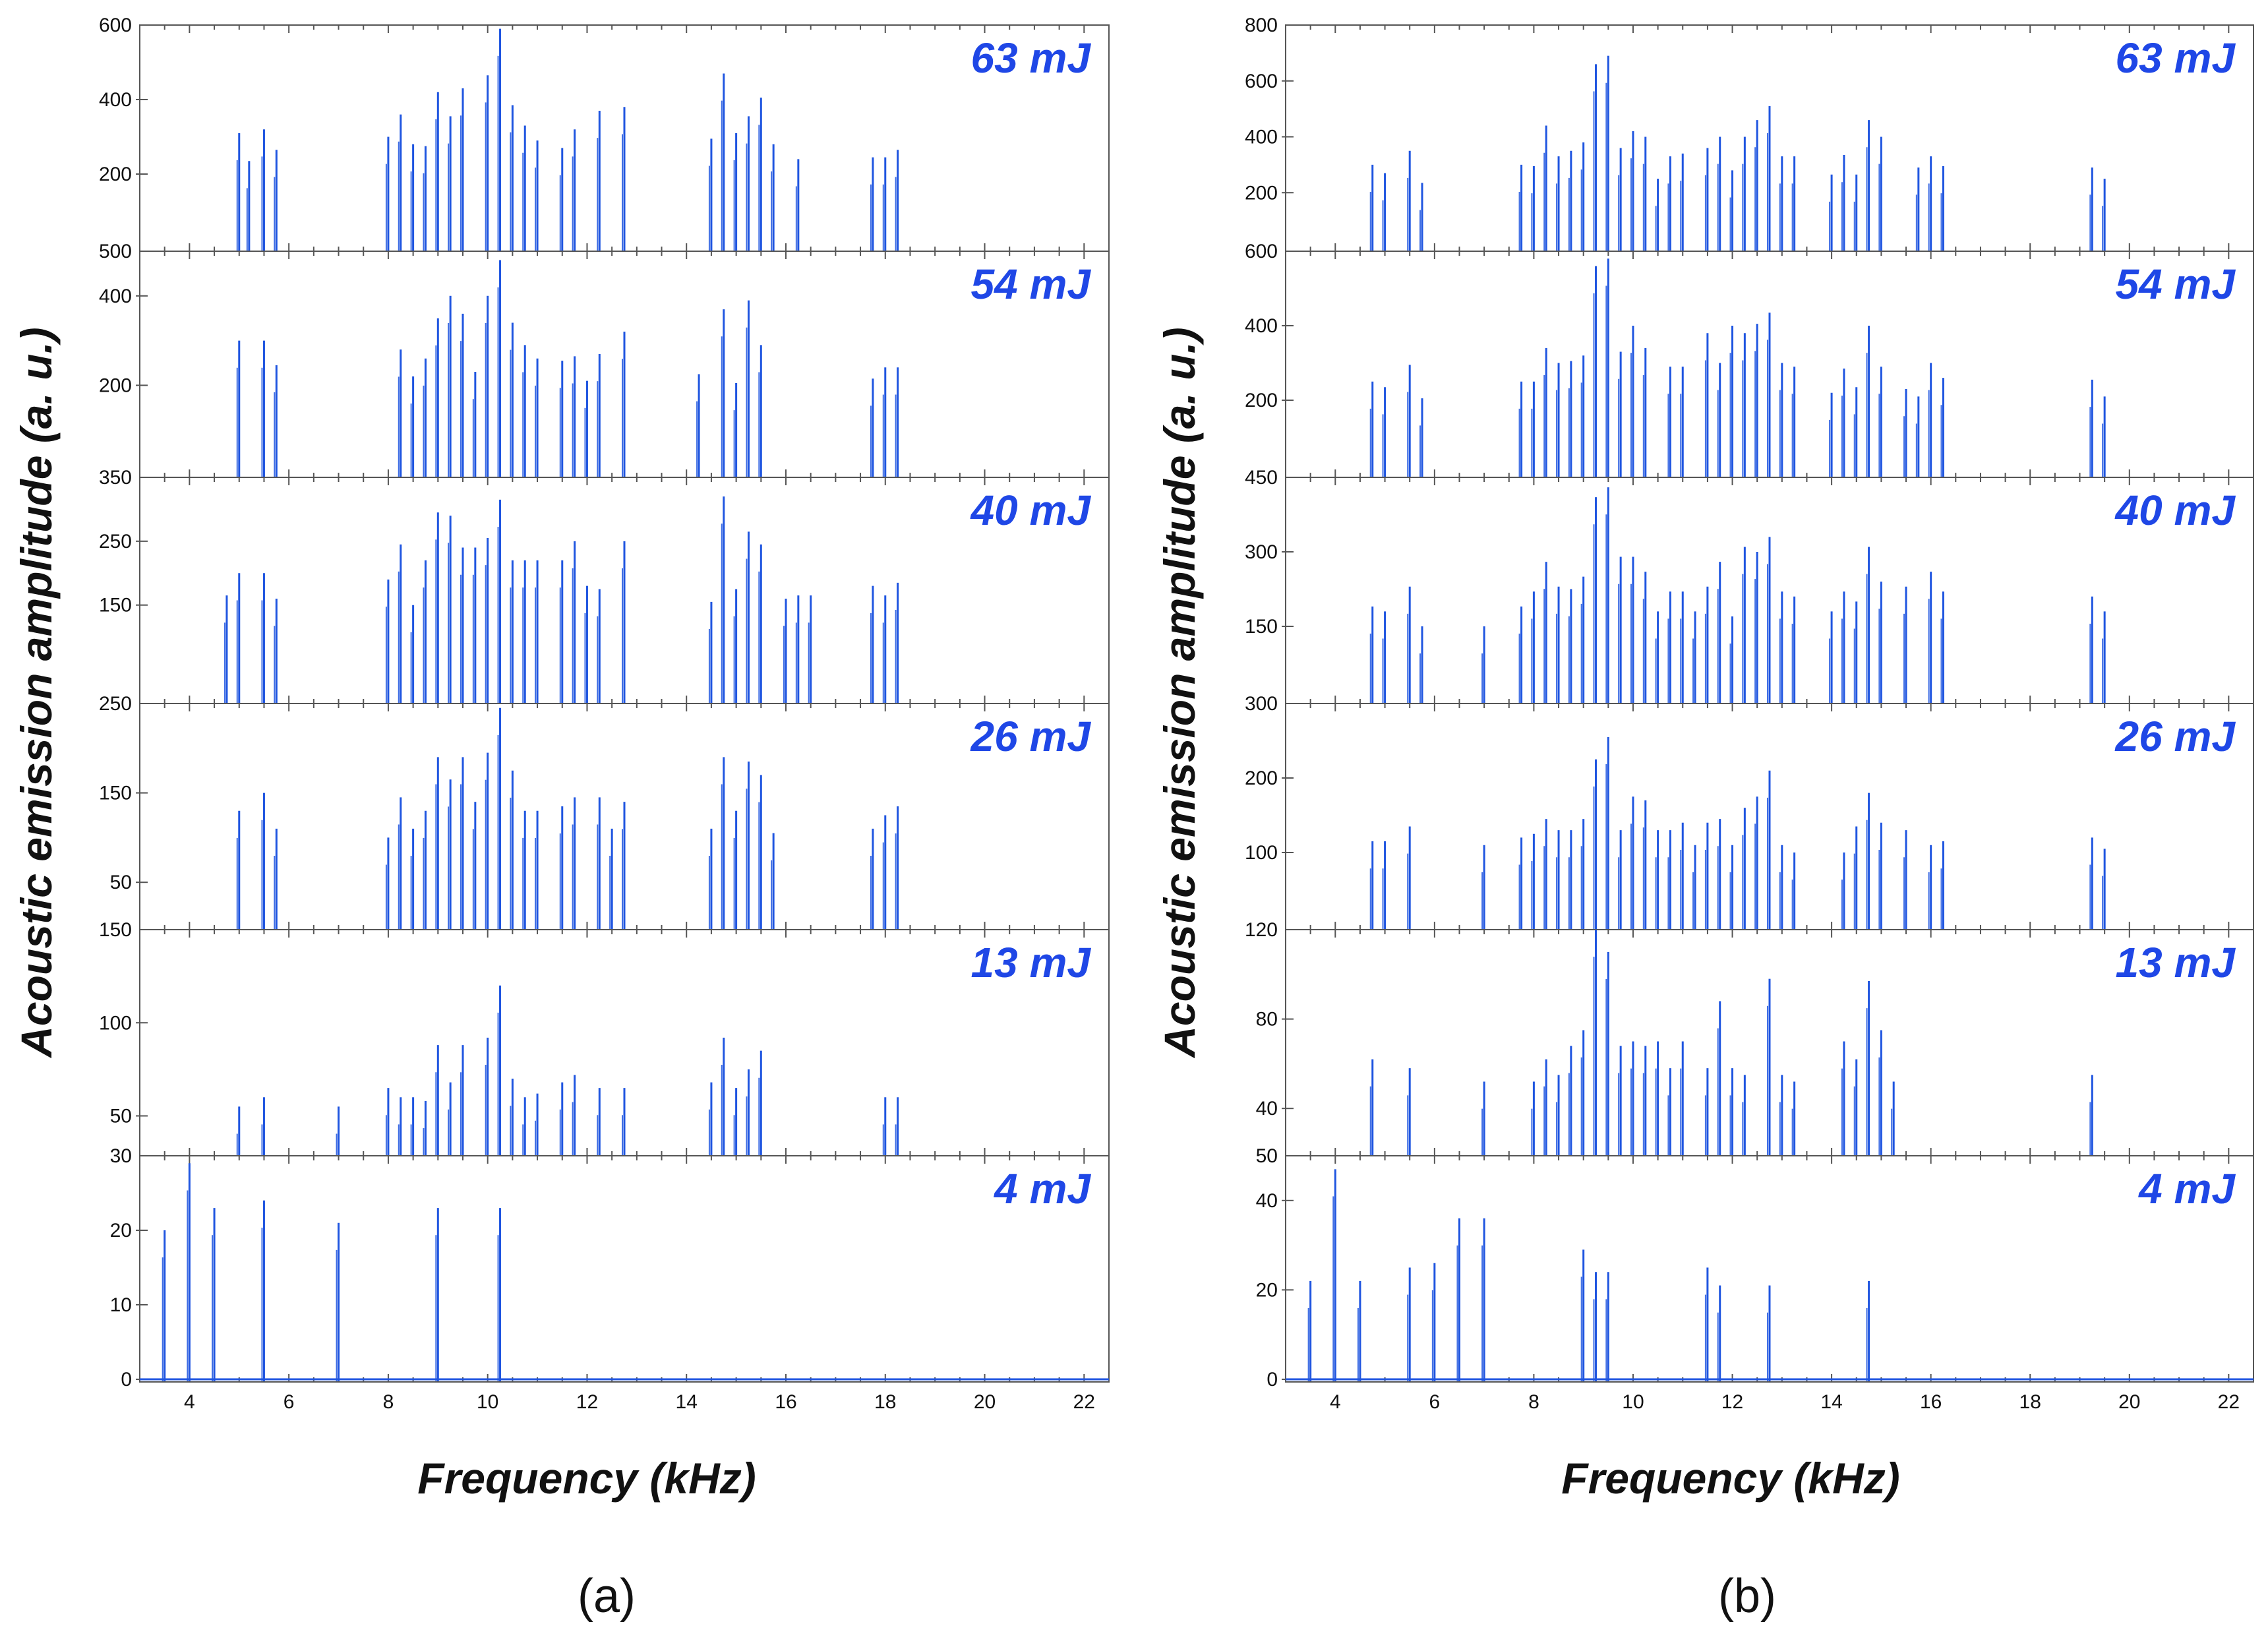 This screenshot has width=2268, height=1645. I want to click on y-top-label: 450, so click(1261, 478).